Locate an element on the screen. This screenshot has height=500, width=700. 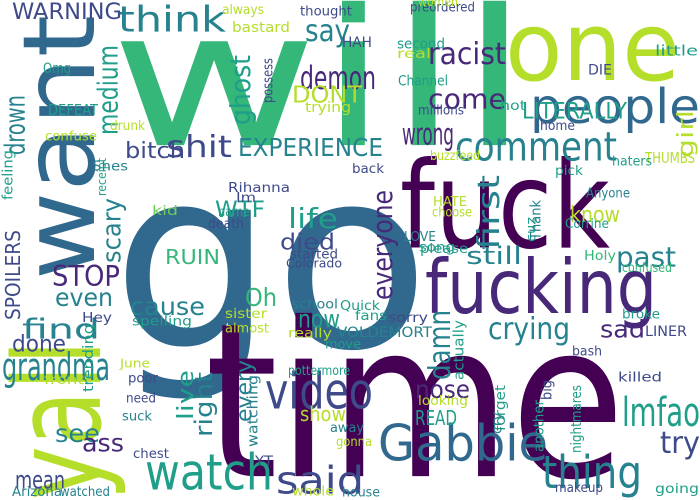
word-actually: actually is located at coordinates (458, 350).